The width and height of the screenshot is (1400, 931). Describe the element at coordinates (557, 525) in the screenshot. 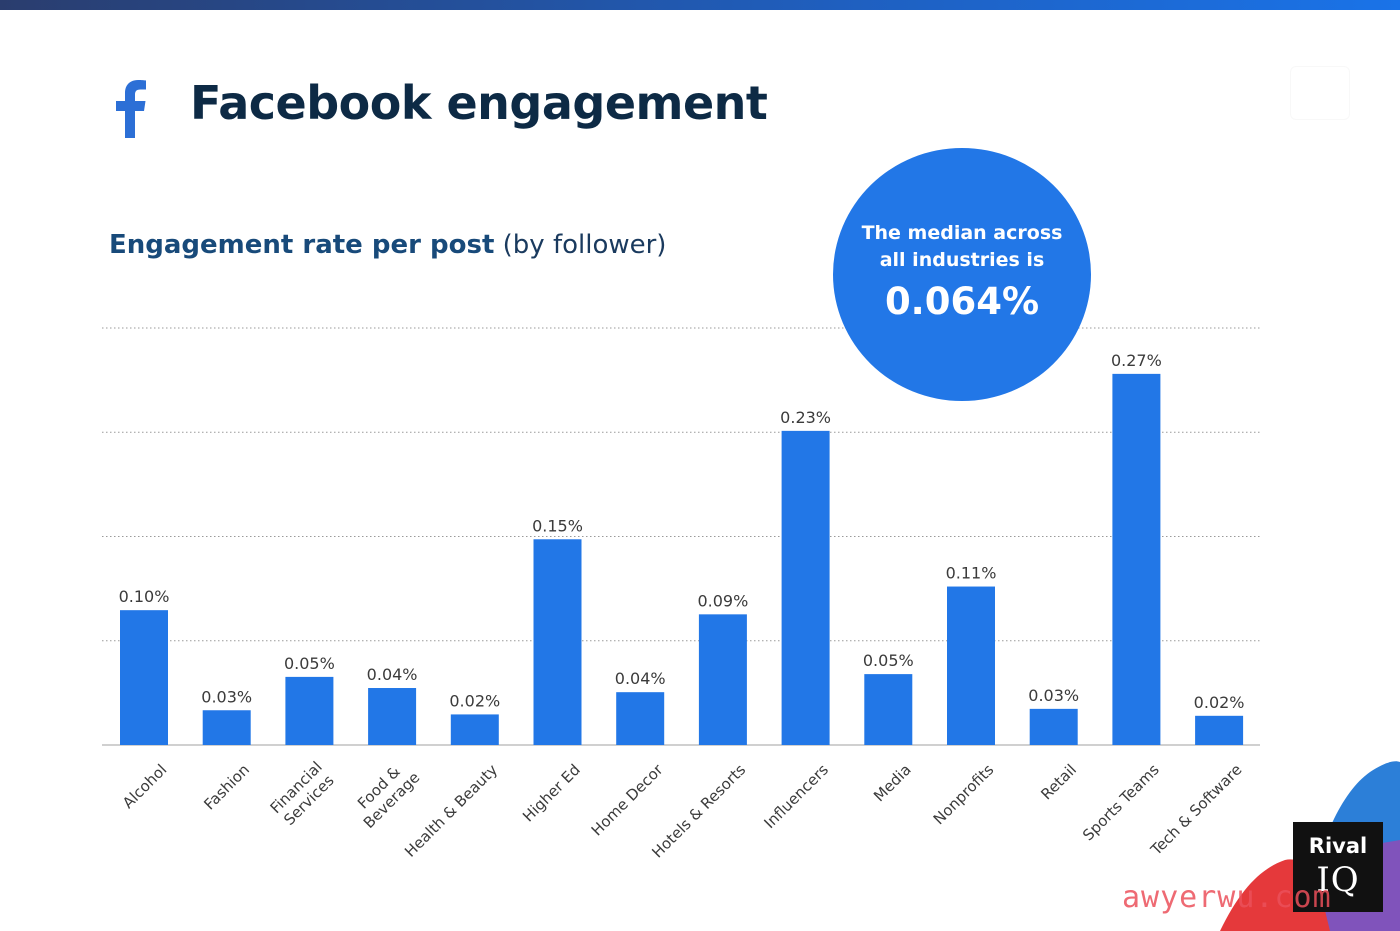

I see `bar-value-label: 0.15%` at that location.